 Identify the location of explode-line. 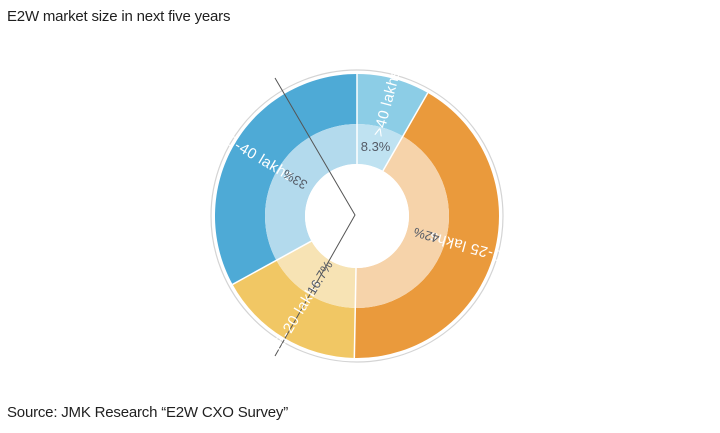
(315, 217).